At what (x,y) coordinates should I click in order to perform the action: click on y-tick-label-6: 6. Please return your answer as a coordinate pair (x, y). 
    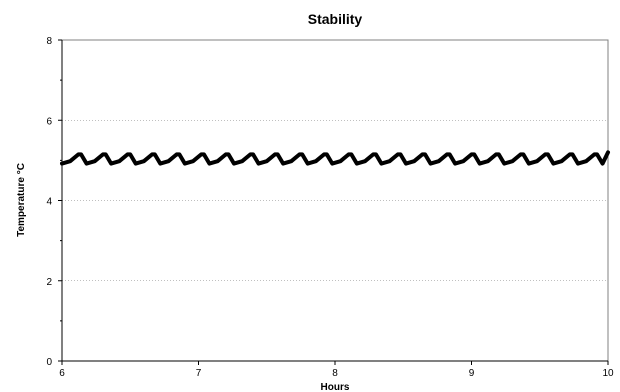
    Looking at the image, I should click on (49, 121).